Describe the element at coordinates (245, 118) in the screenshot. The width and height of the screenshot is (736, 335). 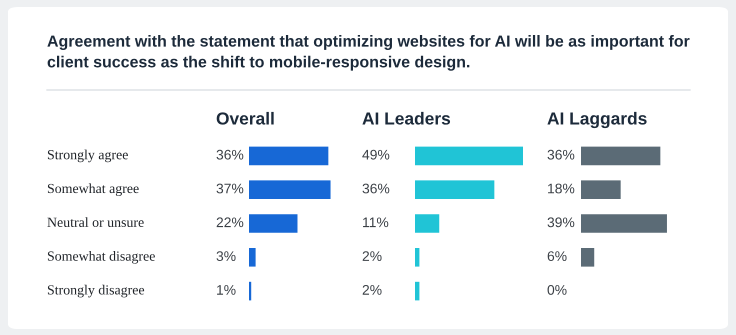
I see `chart-title: Overall` at that location.